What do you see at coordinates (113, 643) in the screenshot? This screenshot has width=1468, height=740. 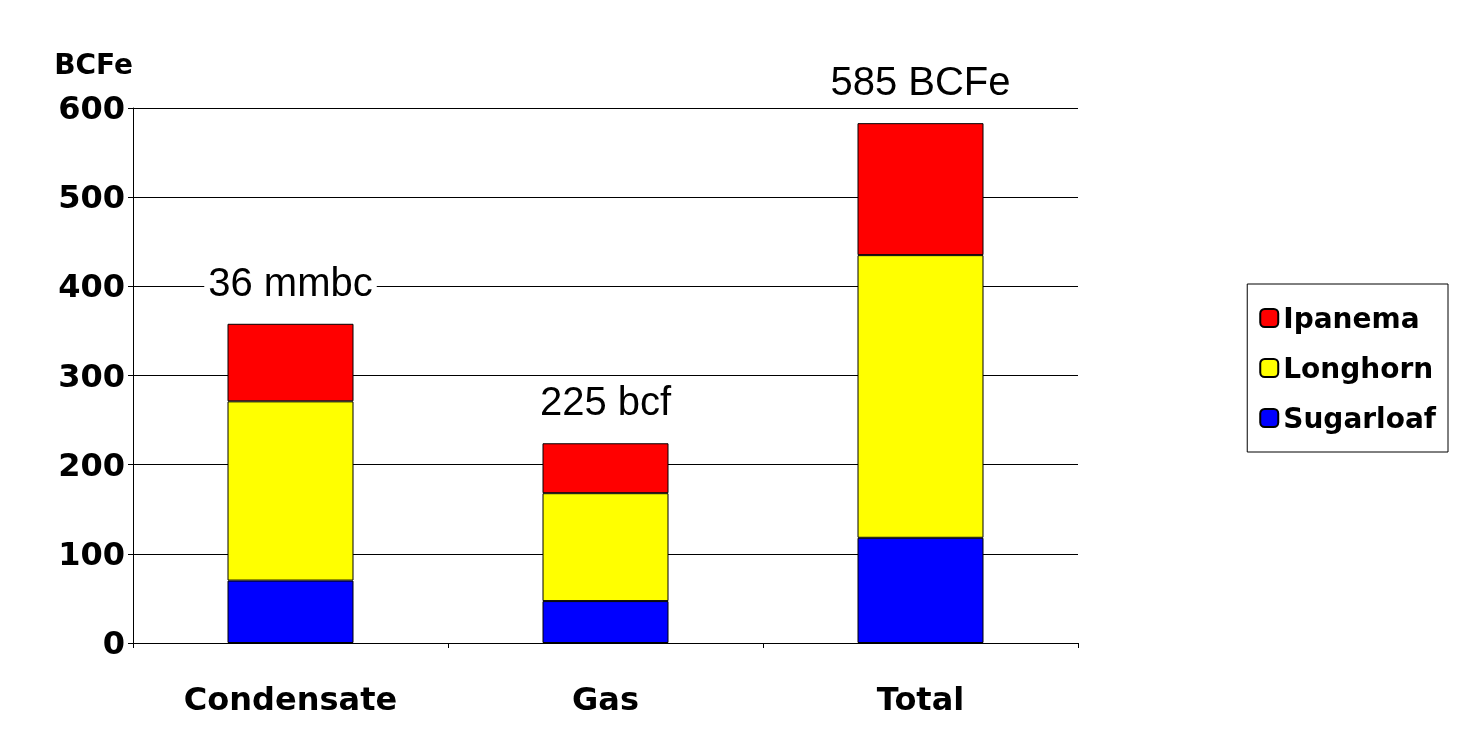 I see `y-tick-label: 0` at bounding box center [113, 643].